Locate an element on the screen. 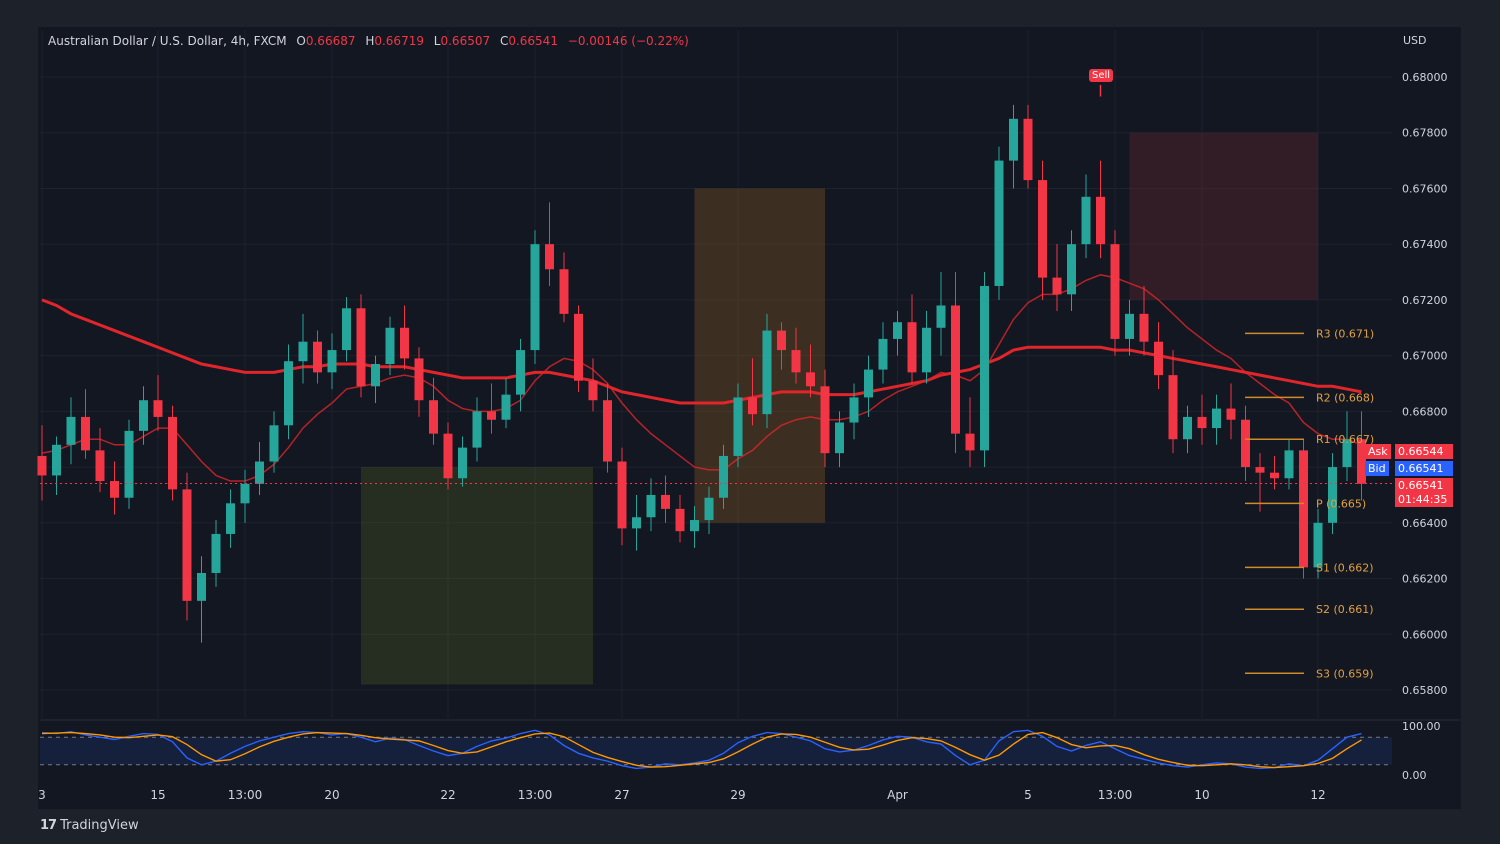  x-tick-label: 13:00 is located at coordinates (1115, 795).